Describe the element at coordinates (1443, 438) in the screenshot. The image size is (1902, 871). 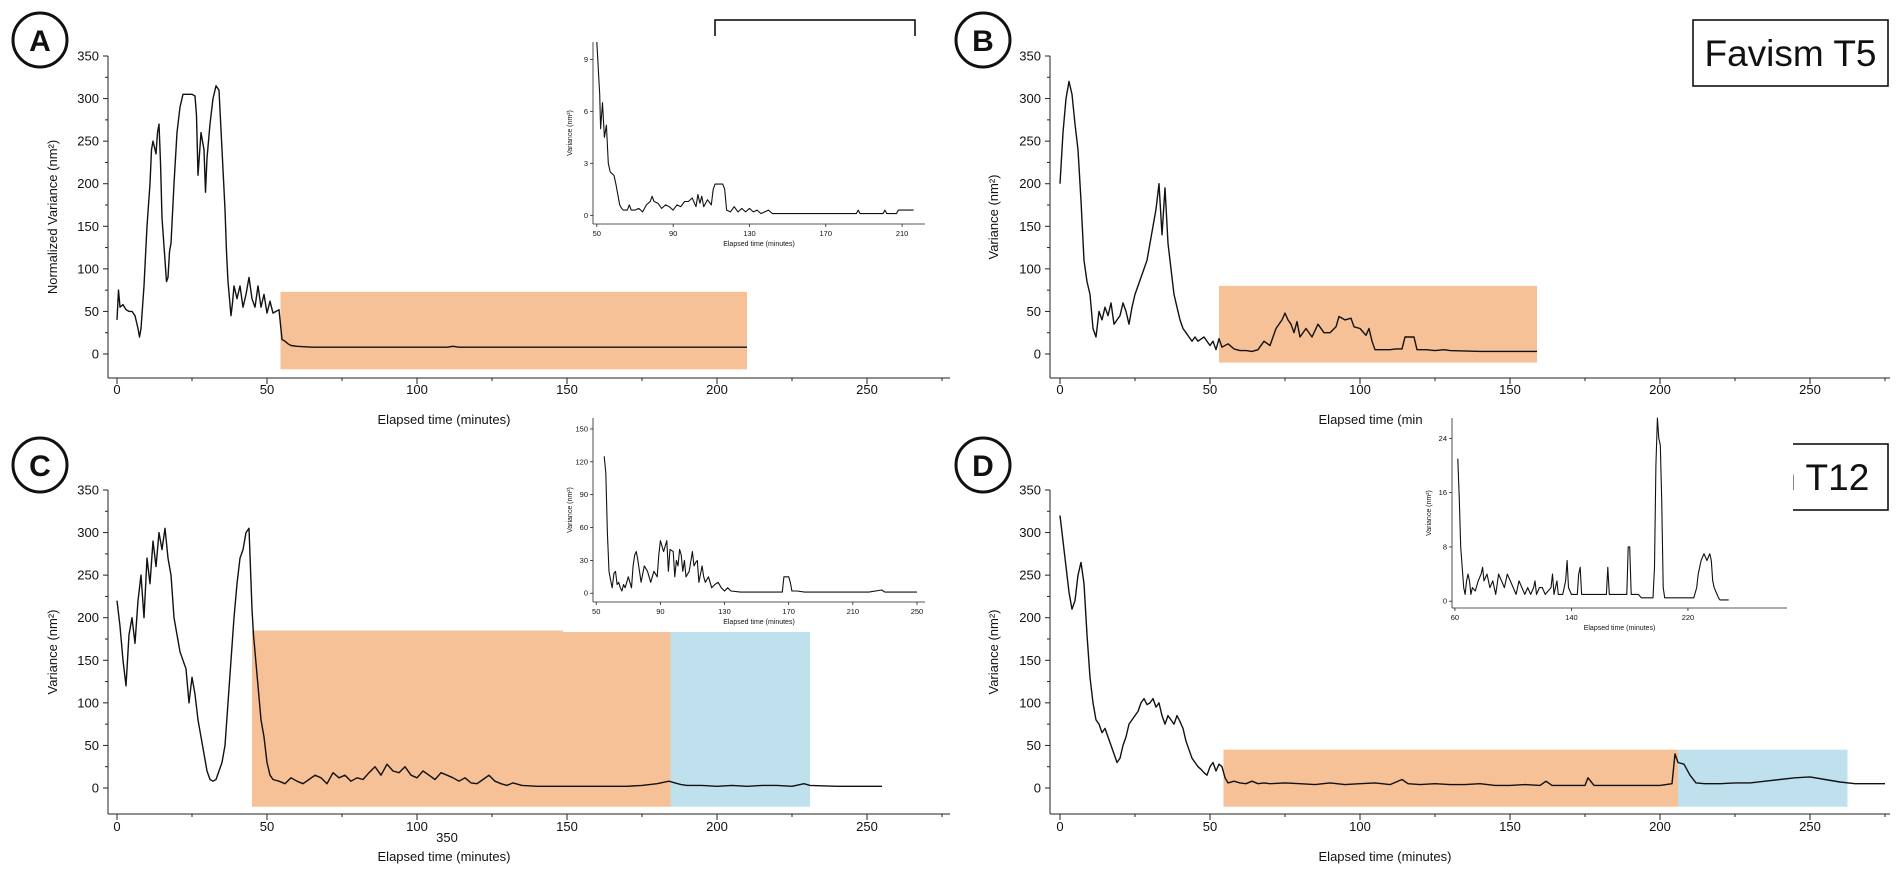
I see `inset-y-tick-label: 24` at that location.